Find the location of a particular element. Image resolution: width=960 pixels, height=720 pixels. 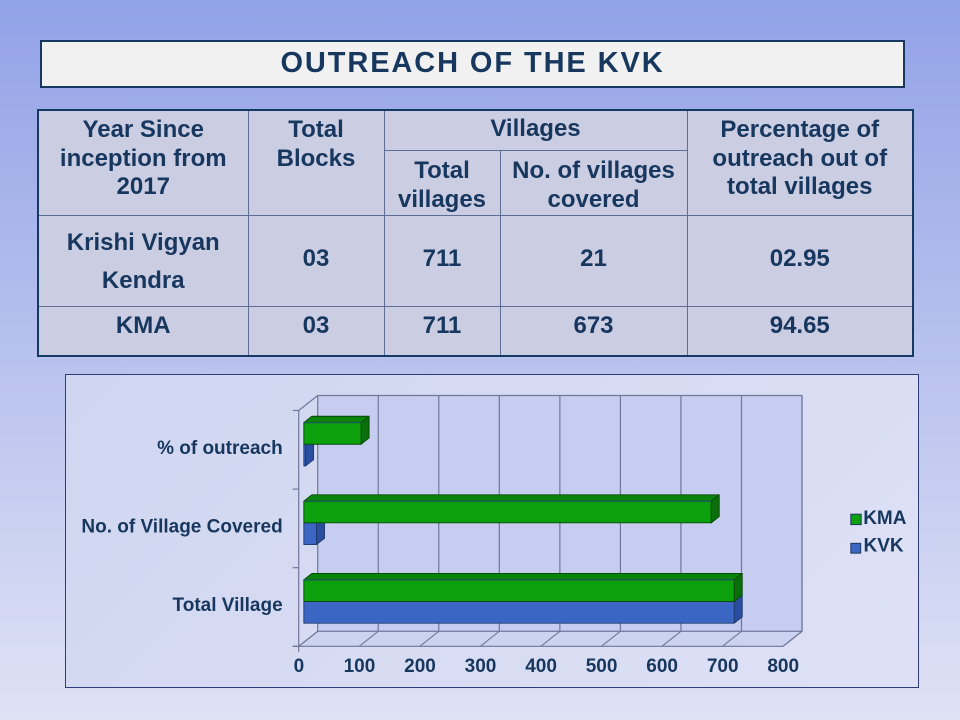

svg-text: 0 is located at coordinates (299, 666).